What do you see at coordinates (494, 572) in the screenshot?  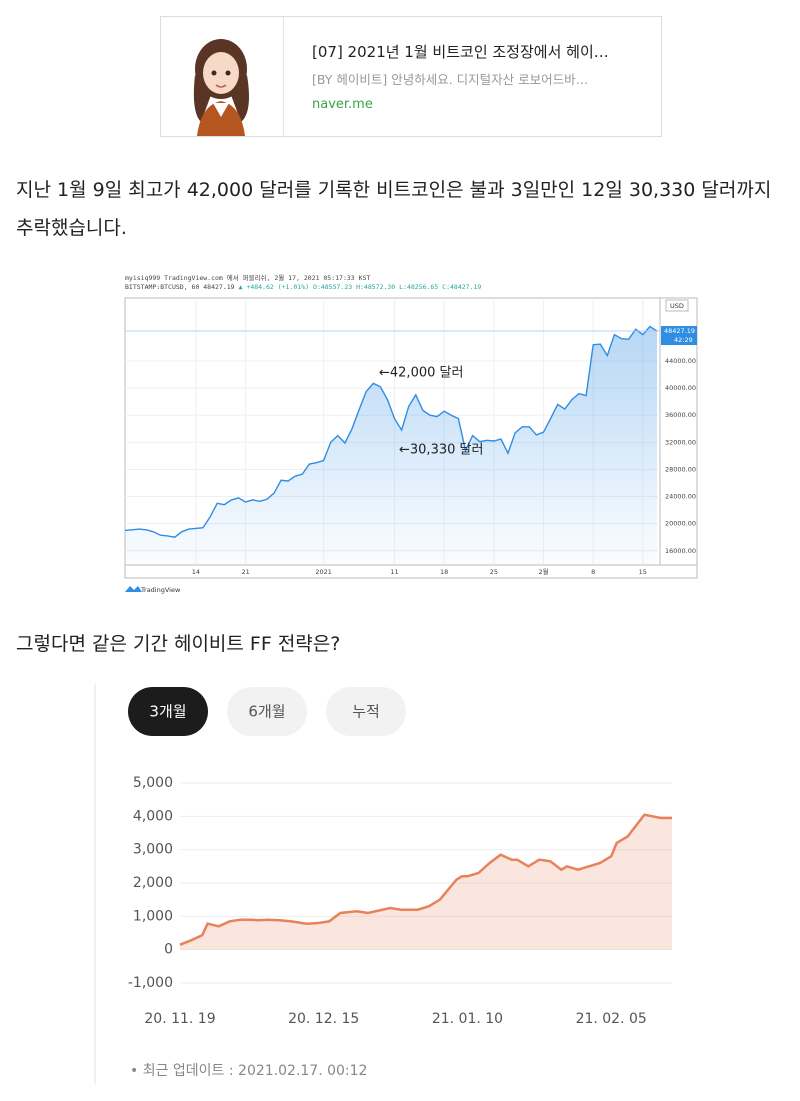 I see `x-tick-label: 25` at bounding box center [494, 572].